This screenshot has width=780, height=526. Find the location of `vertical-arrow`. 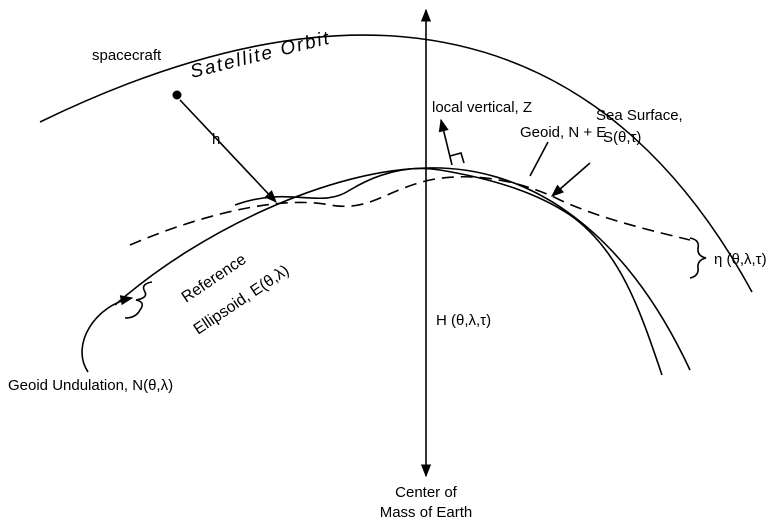

vertical-arrow is located at coordinates (445, 142).